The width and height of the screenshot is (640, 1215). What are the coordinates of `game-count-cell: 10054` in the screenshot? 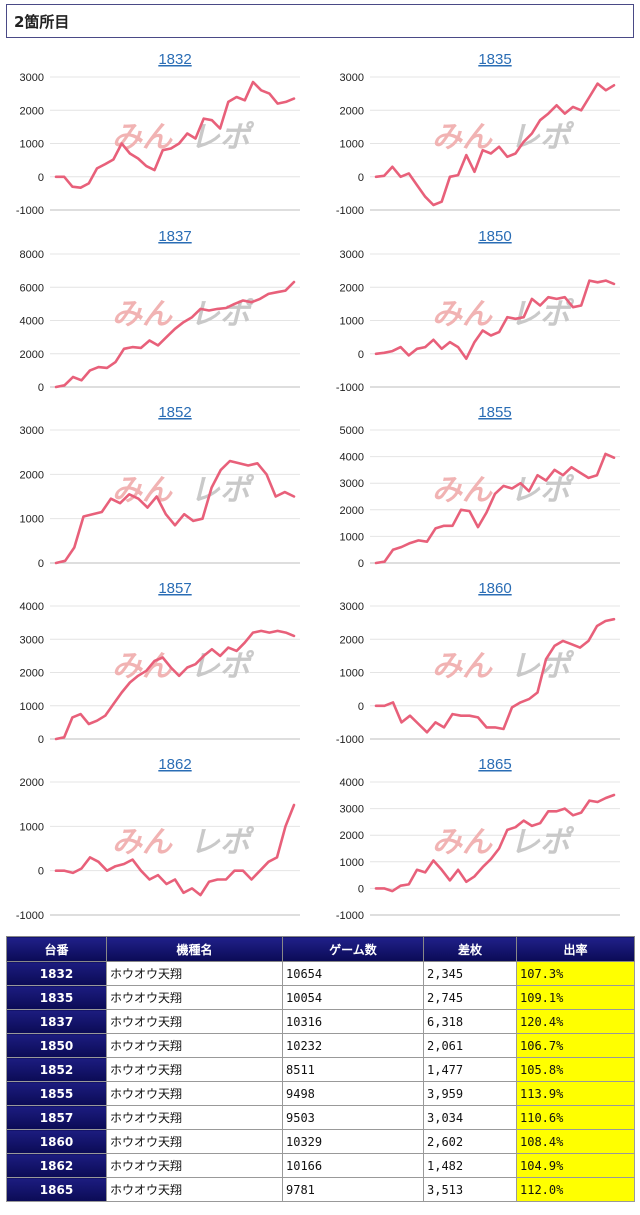 It's located at (353, 997).